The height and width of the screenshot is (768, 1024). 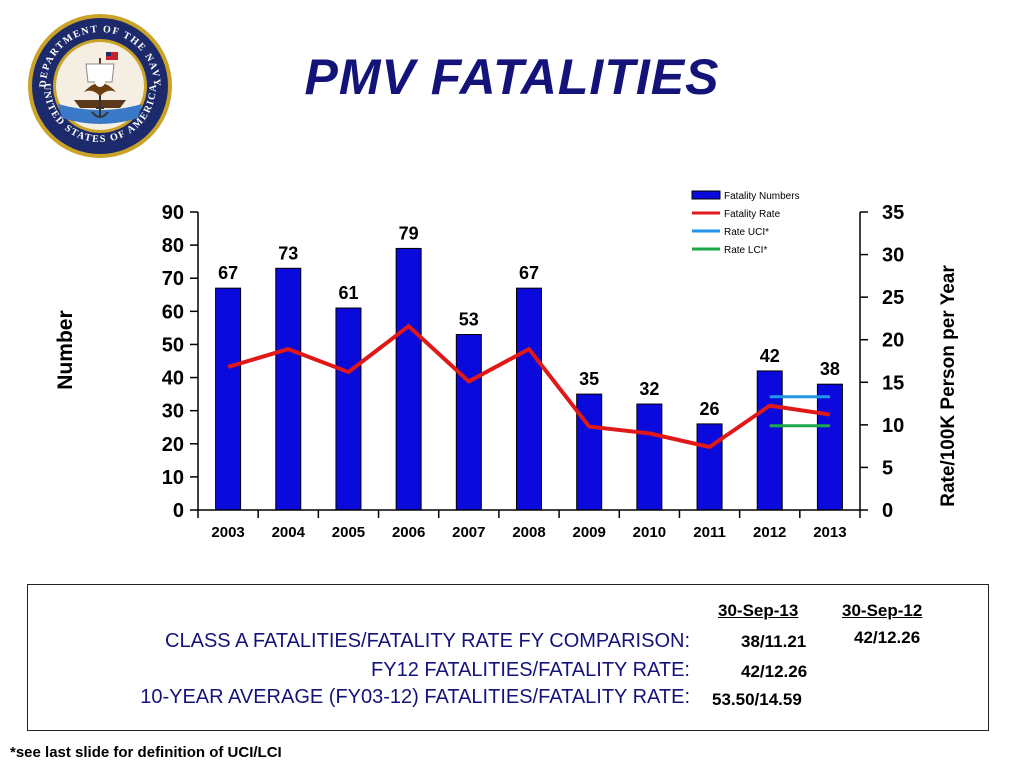 What do you see at coordinates (893, 213) in the screenshot?
I see `y2-tick-label: 35` at bounding box center [893, 213].